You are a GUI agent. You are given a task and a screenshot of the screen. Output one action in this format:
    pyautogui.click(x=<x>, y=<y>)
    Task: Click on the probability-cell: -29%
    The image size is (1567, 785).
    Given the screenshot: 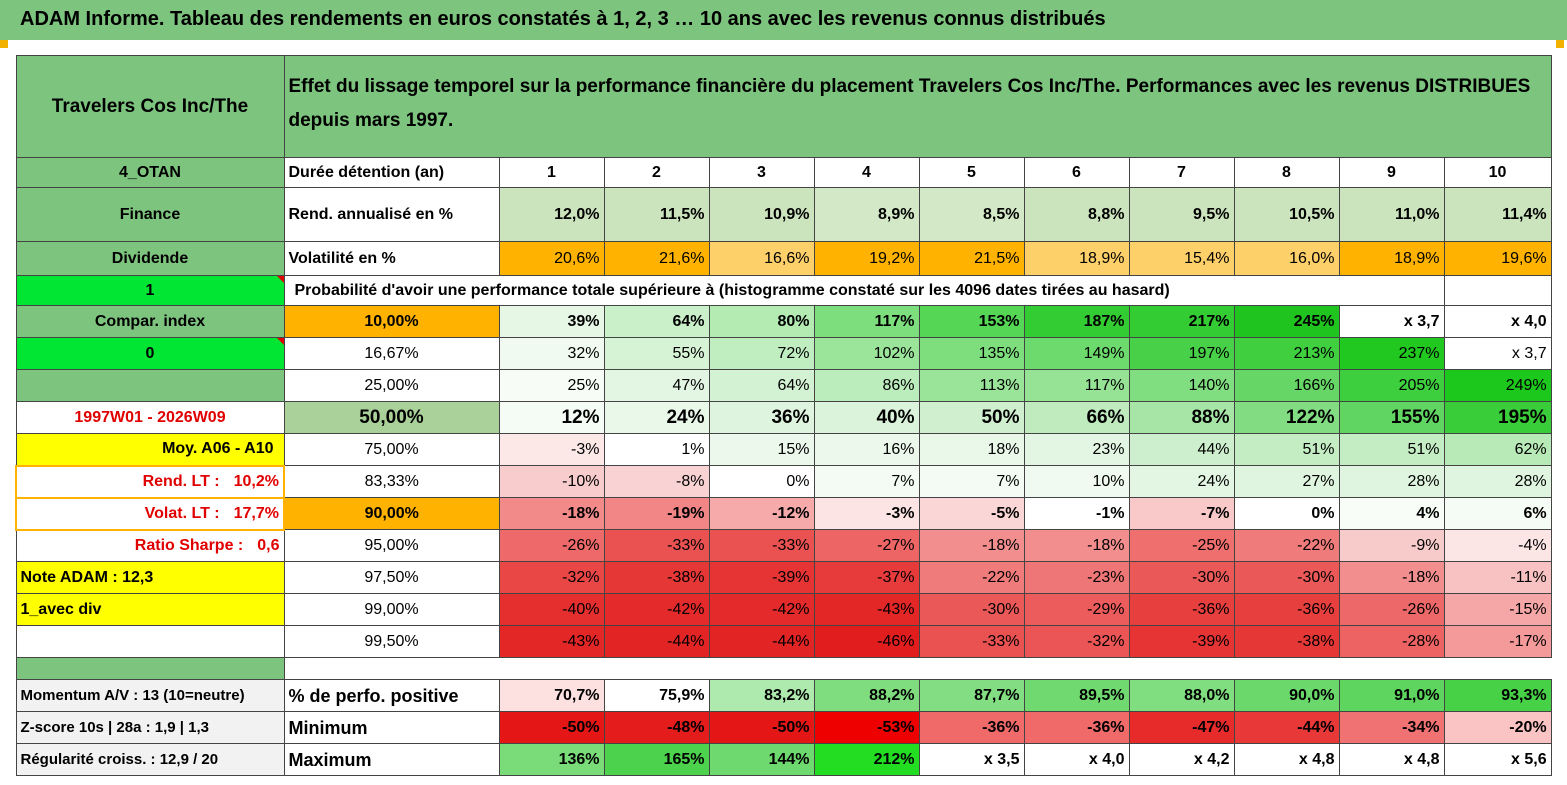 What is the action you would take?
    pyautogui.click(x=1076, y=609)
    